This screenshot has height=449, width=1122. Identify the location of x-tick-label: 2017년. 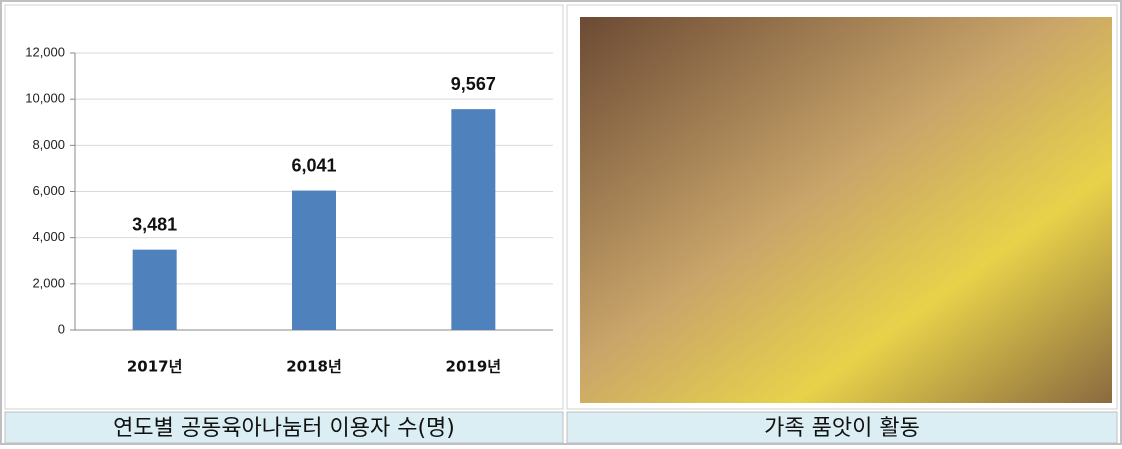
(155, 367).